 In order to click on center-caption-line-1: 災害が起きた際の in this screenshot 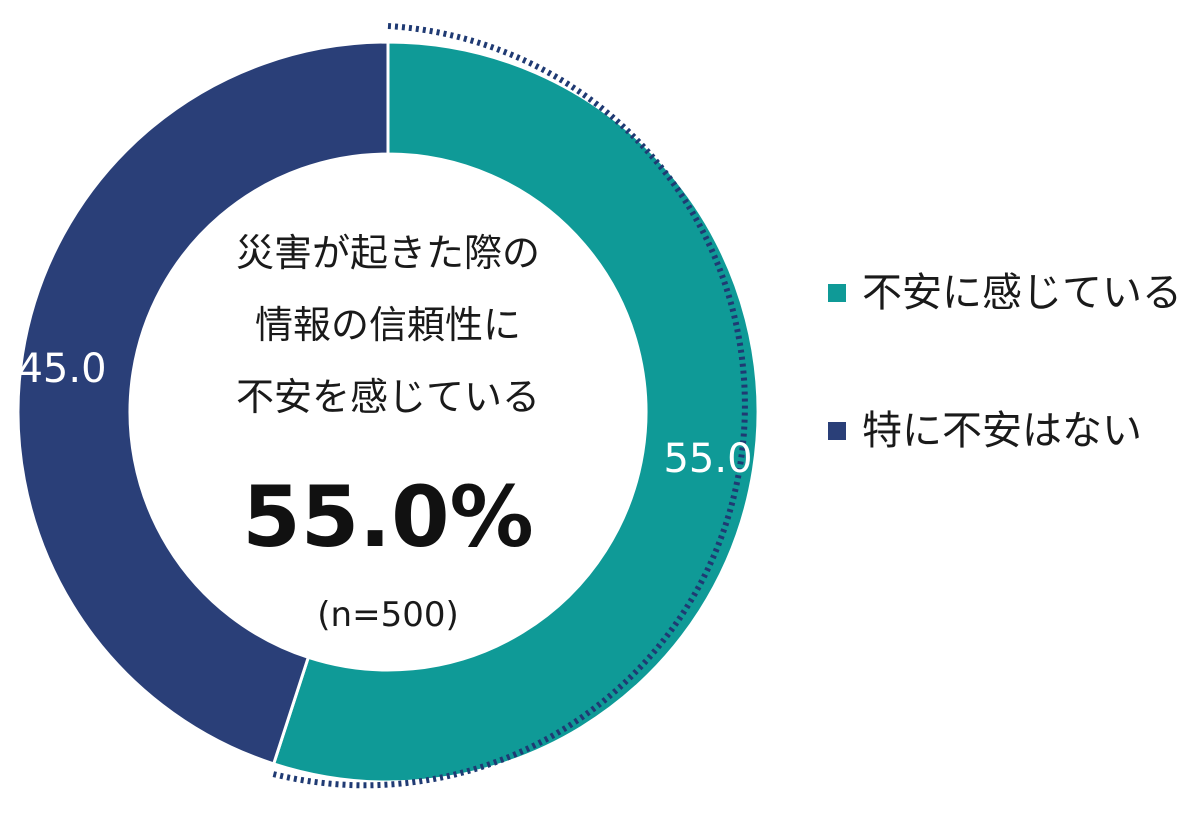, I will do `click(388, 253)`.